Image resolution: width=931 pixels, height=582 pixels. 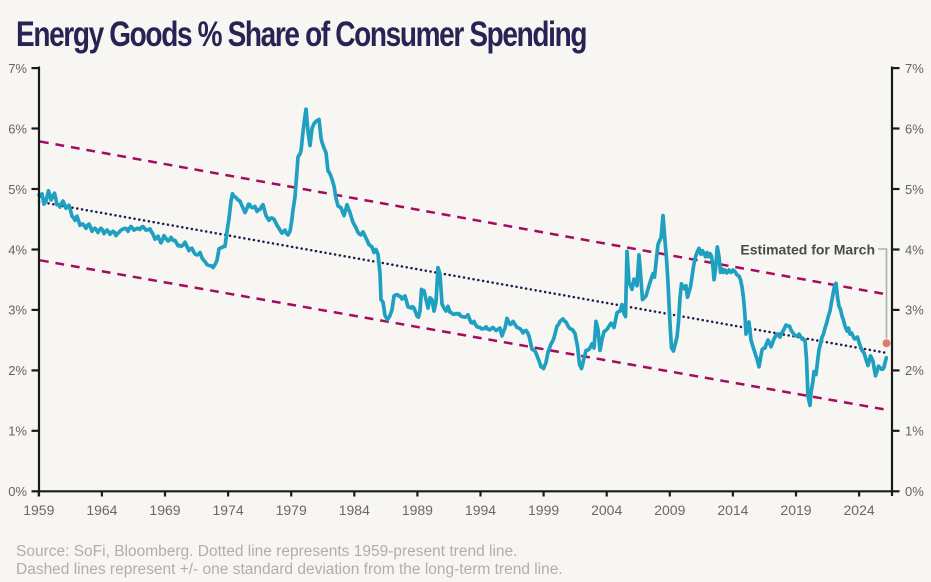 What do you see at coordinates (807, 250) in the screenshot?
I see `svg-text: Estimated for March` at bounding box center [807, 250].